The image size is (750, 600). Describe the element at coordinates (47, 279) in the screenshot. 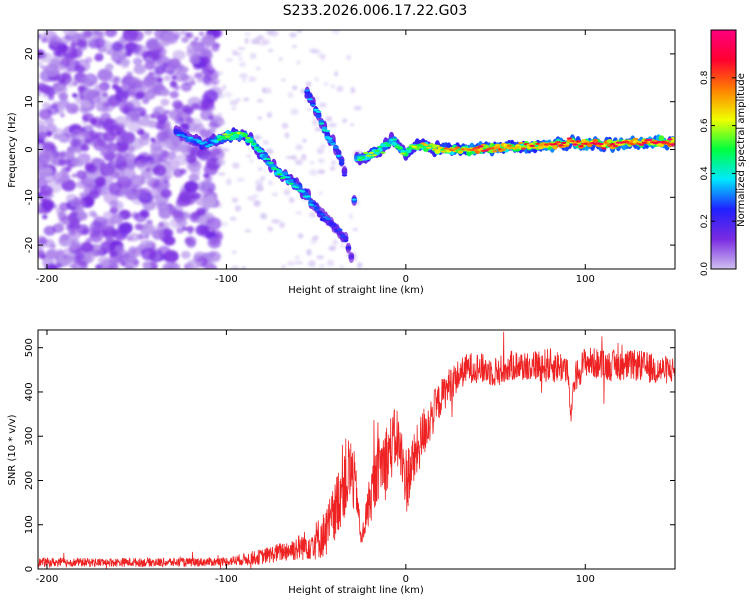

I see `spectrogram-x-tick-label: -200` at that location.